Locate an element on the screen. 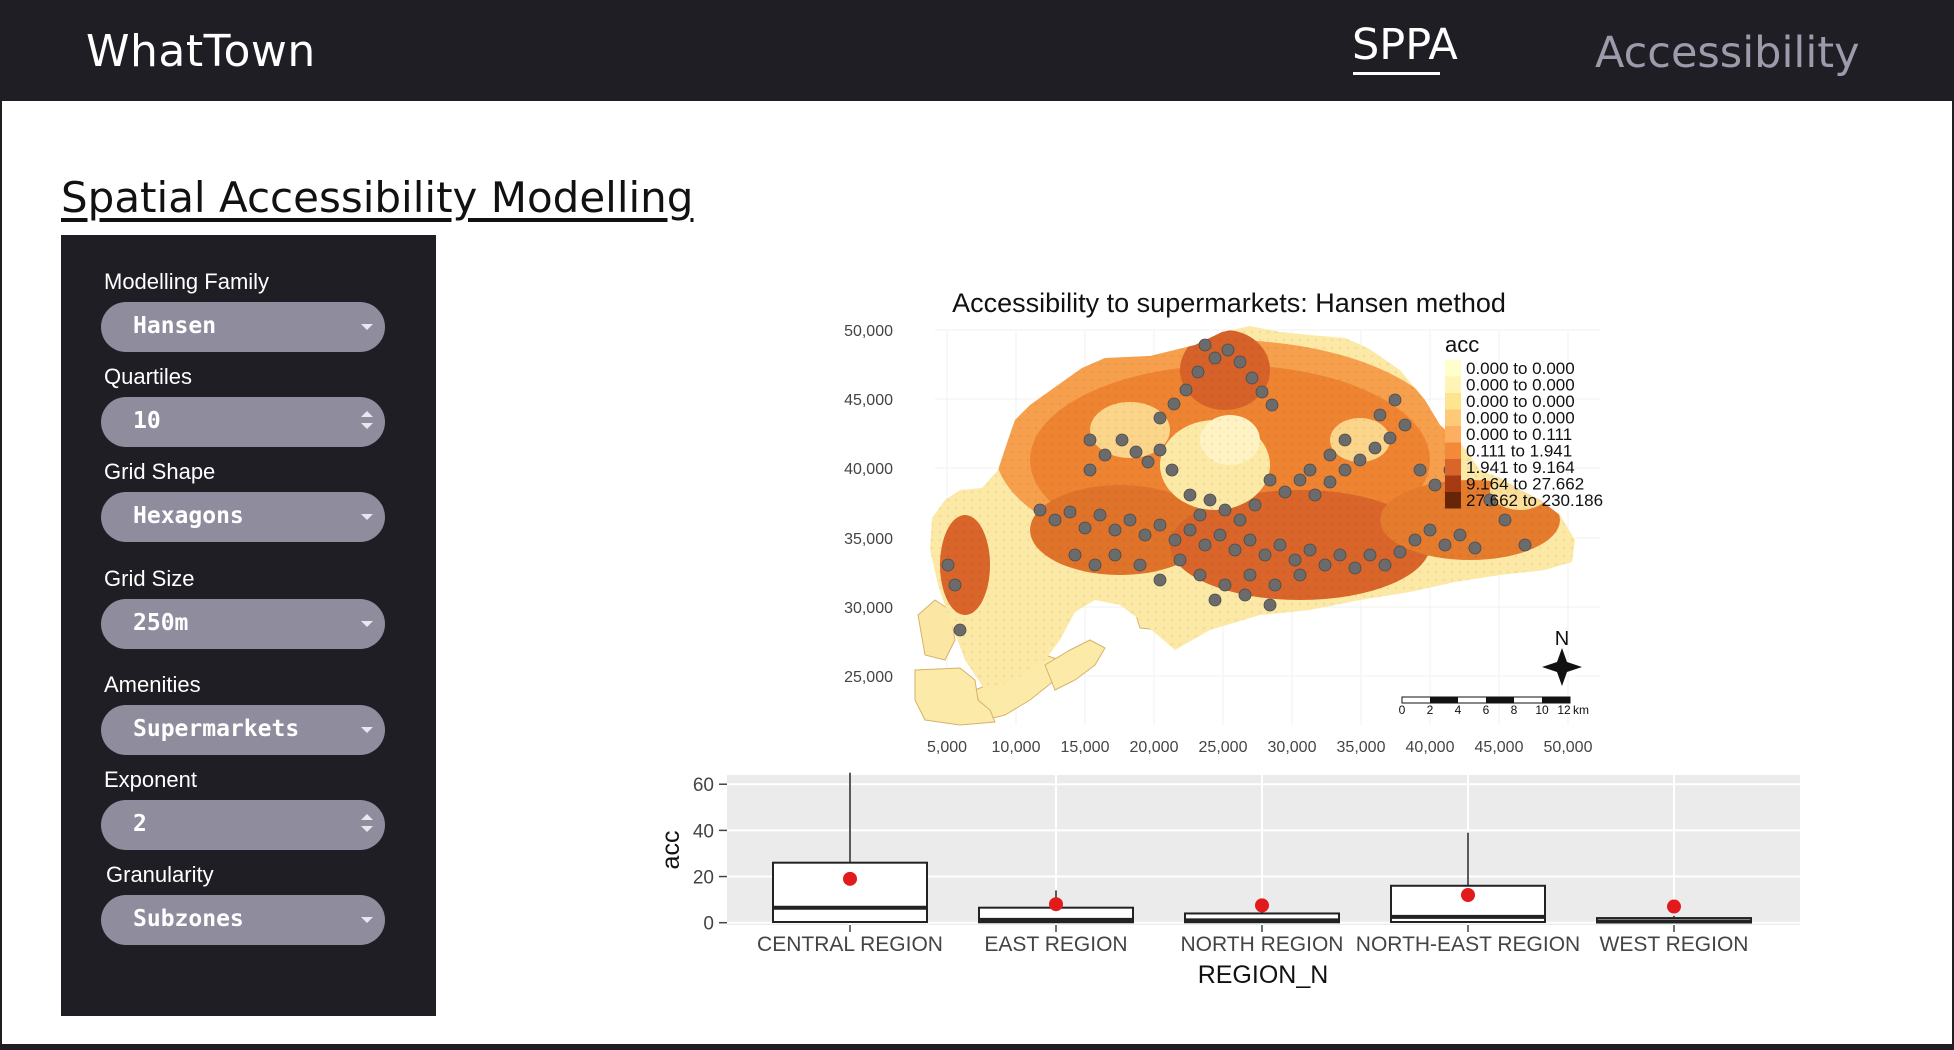 The image size is (1954, 1050). map-xtick: 40,000 is located at coordinates (1430, 747).